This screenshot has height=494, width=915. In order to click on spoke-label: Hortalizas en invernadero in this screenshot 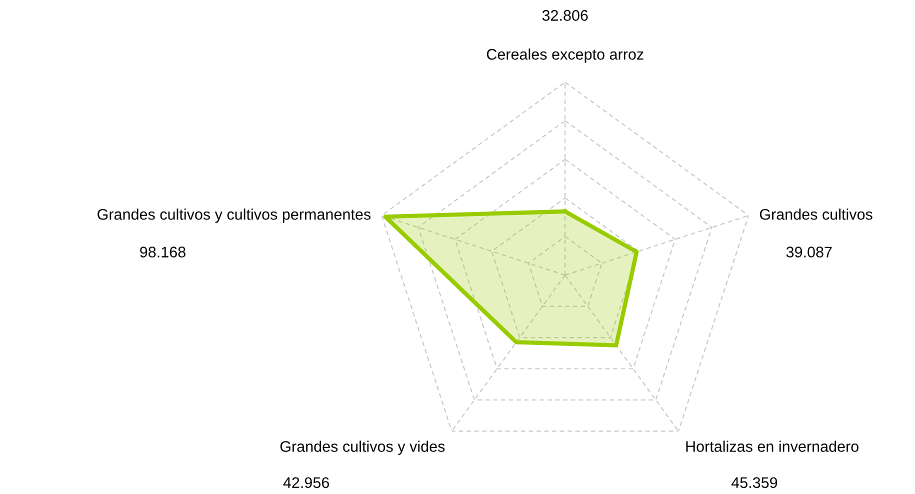, I will do `click(772, 446)`.